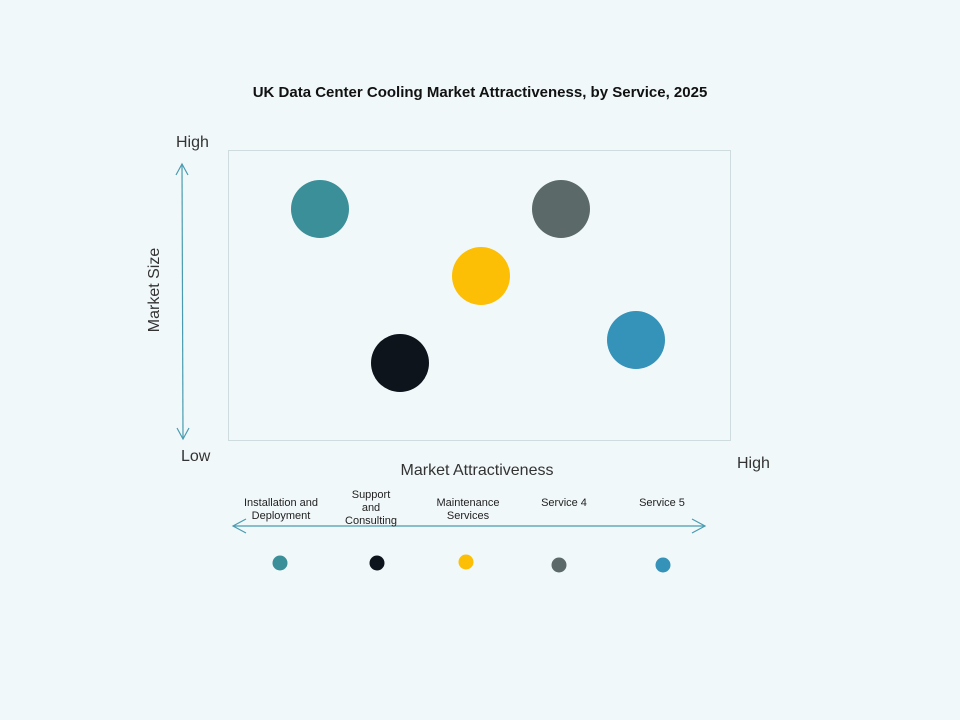 The height and width of the screenshot is (720, 960). Describe the element at coordinates (477, 470) in the screenshot. I see `x-axis-title: Market Attractiveness` at that location.